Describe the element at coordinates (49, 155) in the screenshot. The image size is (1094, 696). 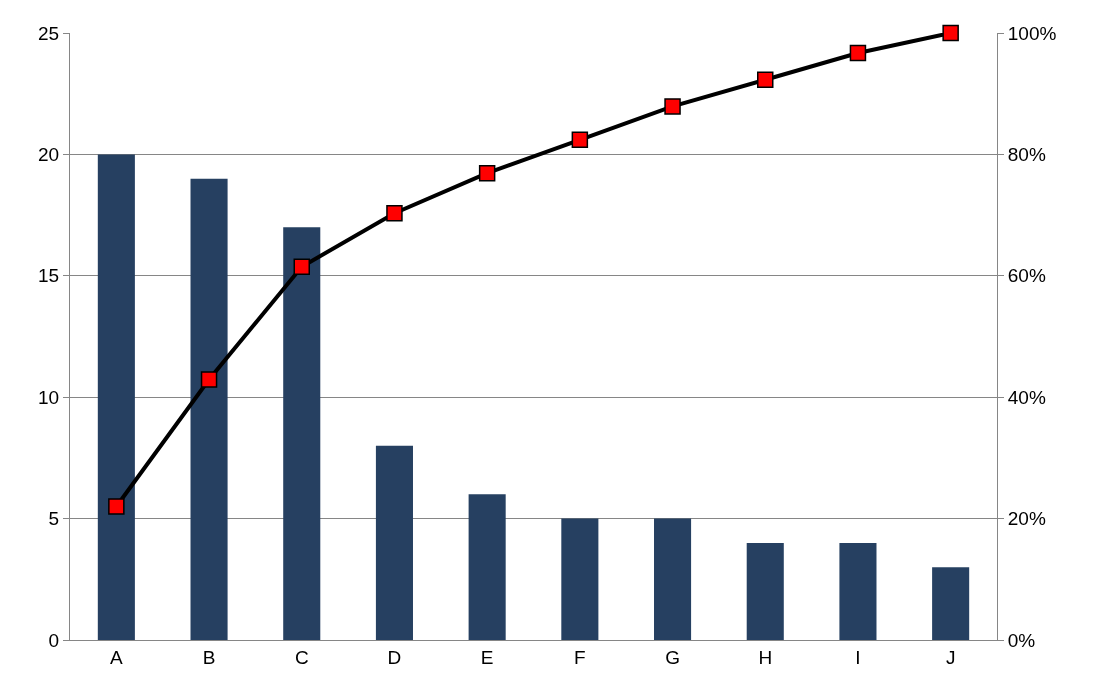
I see `y-tick-label: 20` at that location.